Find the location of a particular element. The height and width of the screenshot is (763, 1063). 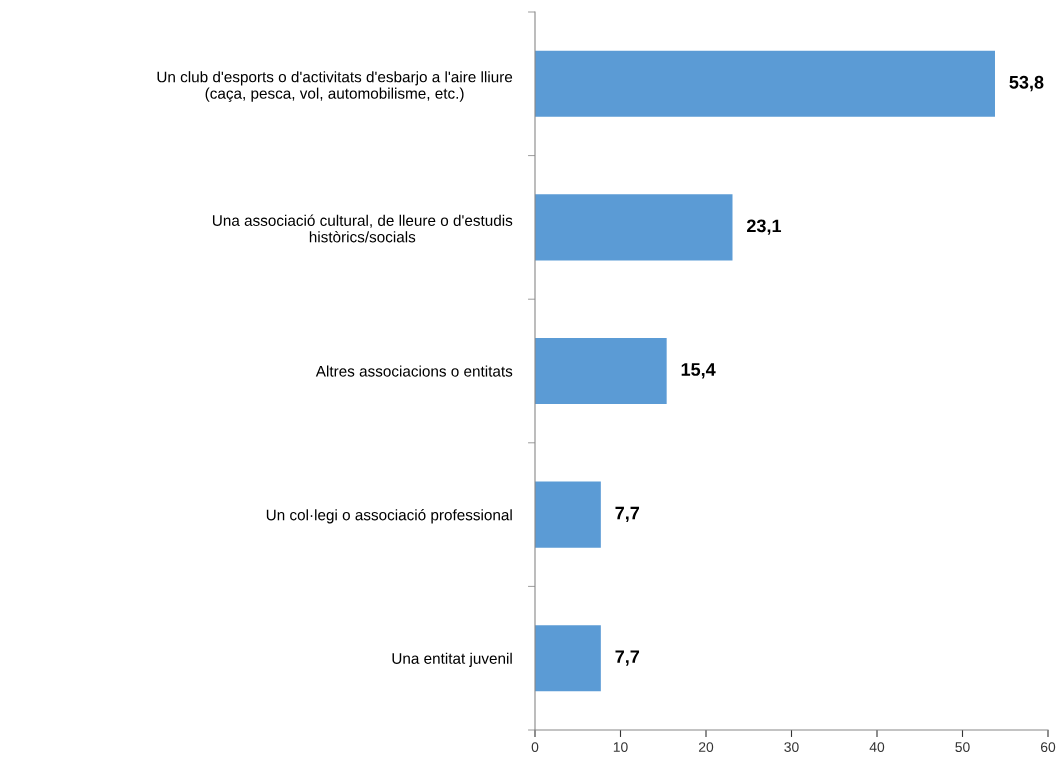

data-label: 53,8 is located at coordinates (1026, 83).